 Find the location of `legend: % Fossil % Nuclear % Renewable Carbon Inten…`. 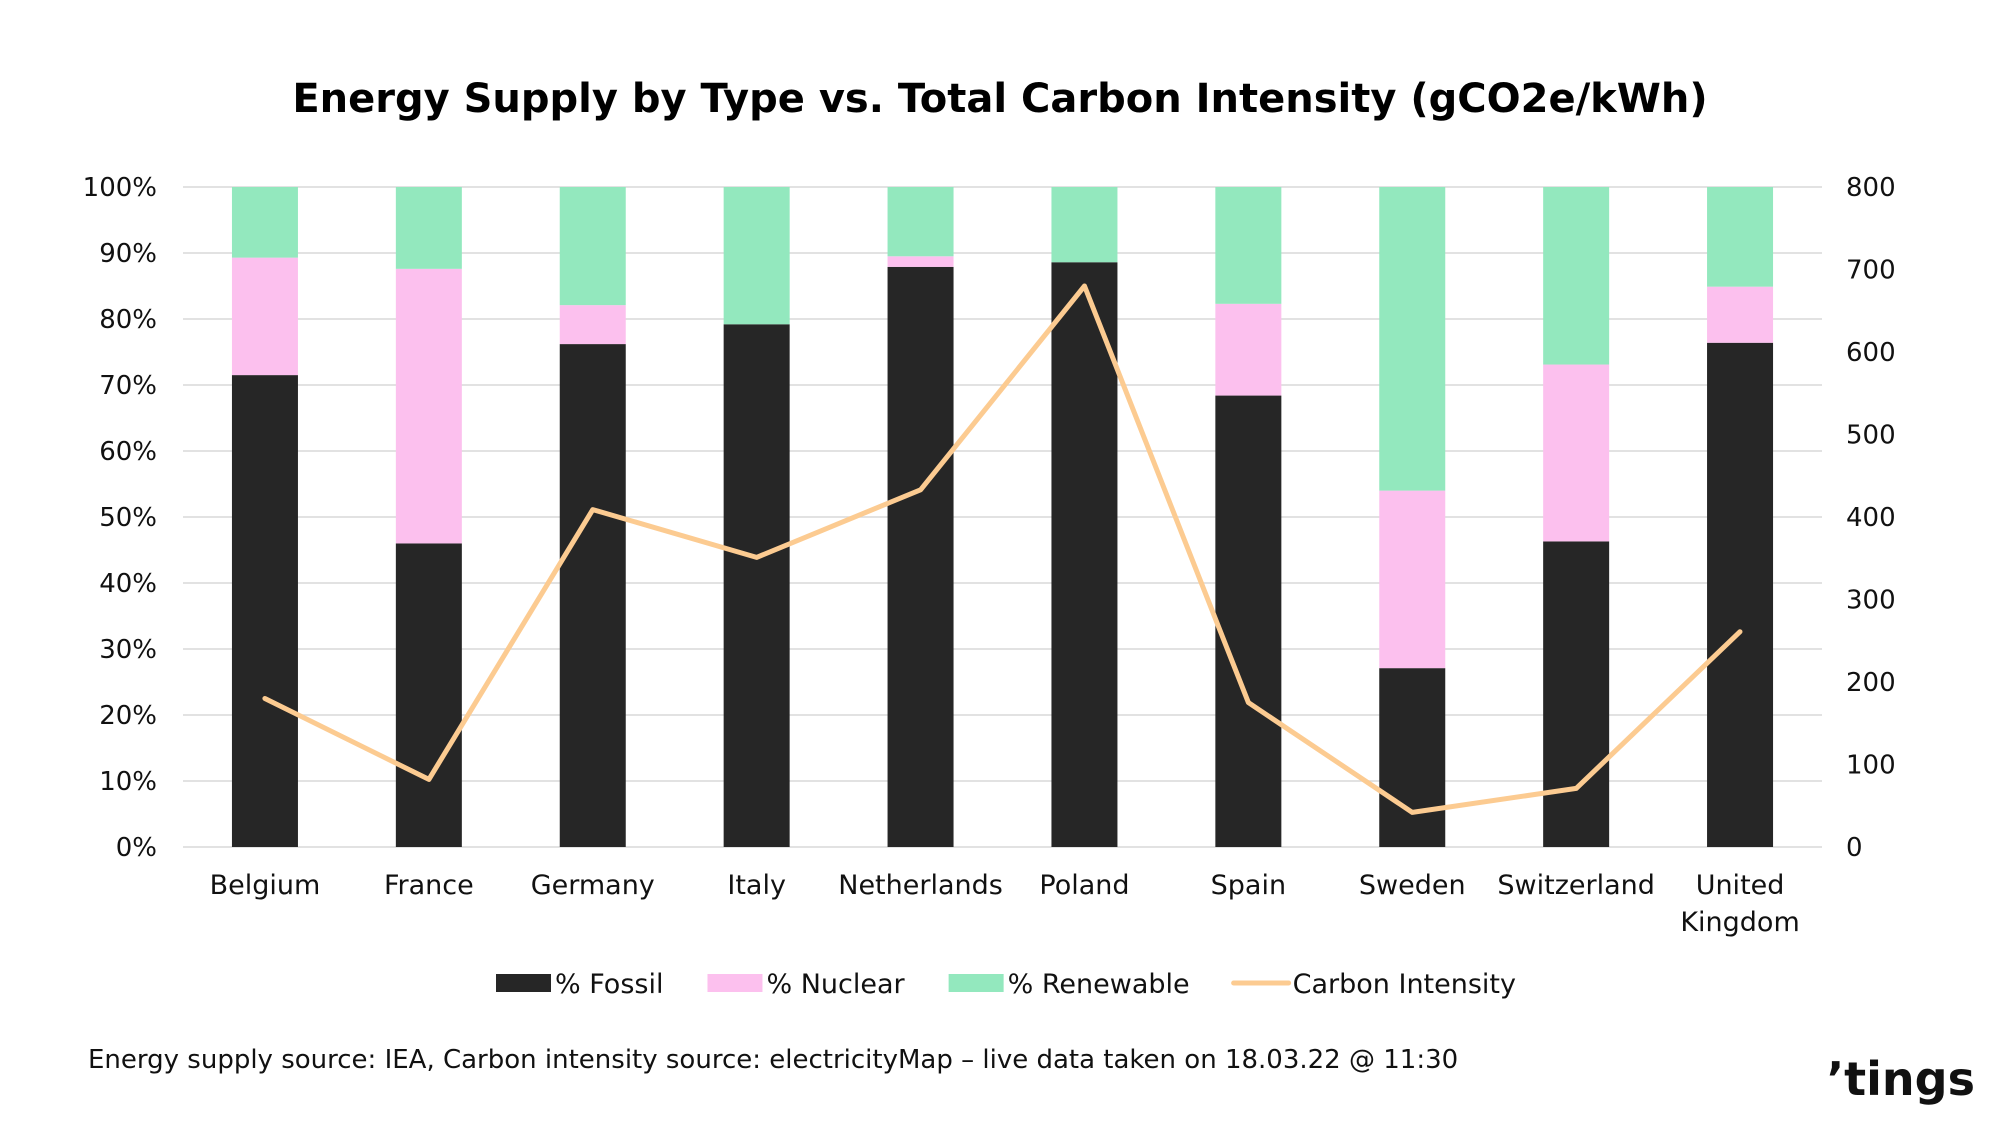

legend: % Fossil % Nuclear % Renewable Carbon Inten… is located at coordinates (1006, 984).